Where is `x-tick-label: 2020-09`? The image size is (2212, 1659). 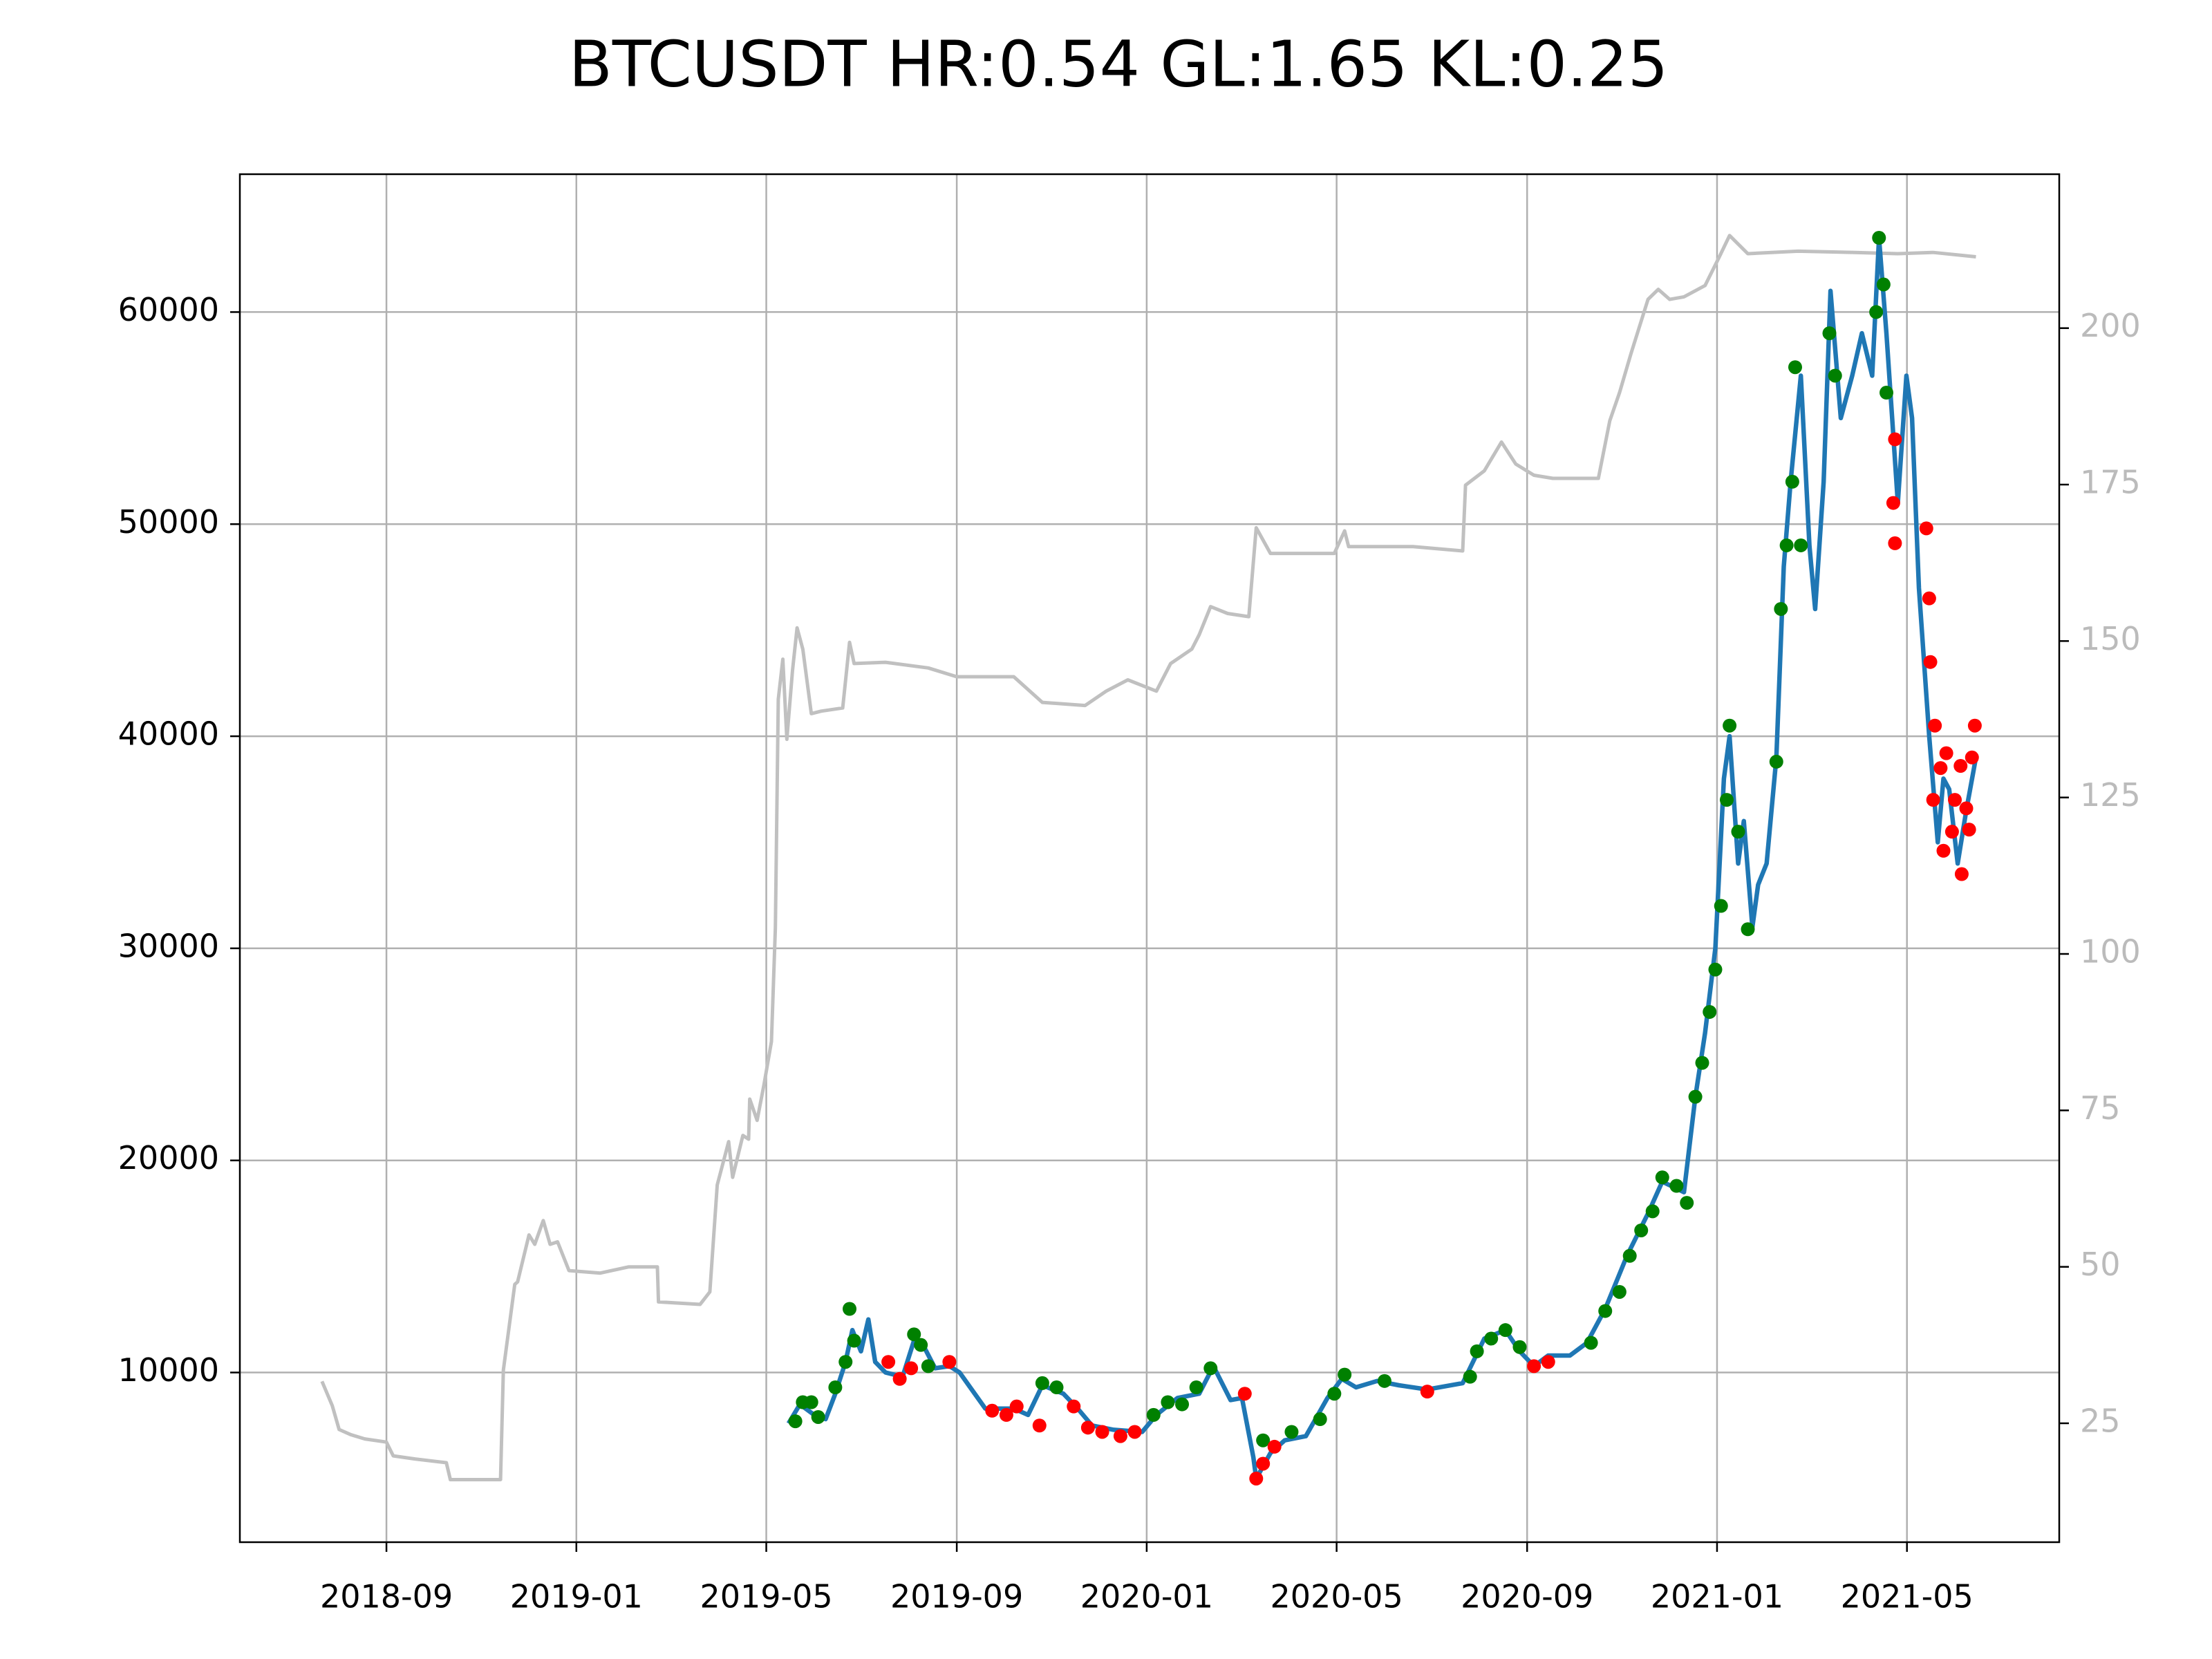 x-tick-label: 2020-09 is located at coordinates (1527, 1596).